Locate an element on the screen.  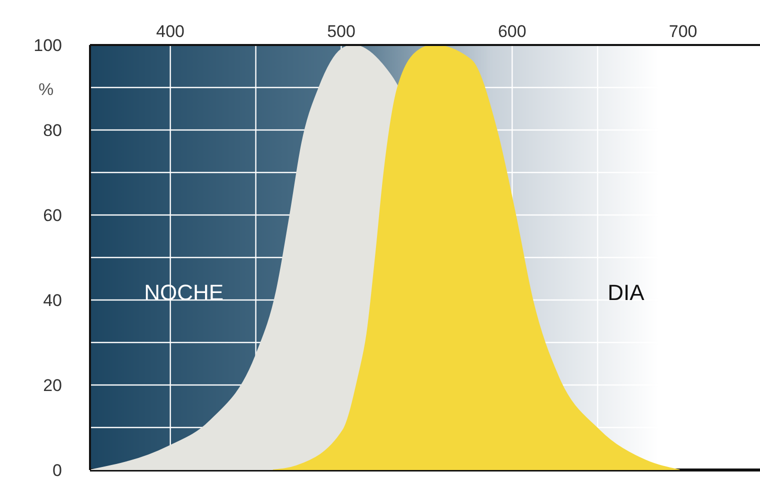
y-tick-label: 0 is located at coordinates (57, 470).